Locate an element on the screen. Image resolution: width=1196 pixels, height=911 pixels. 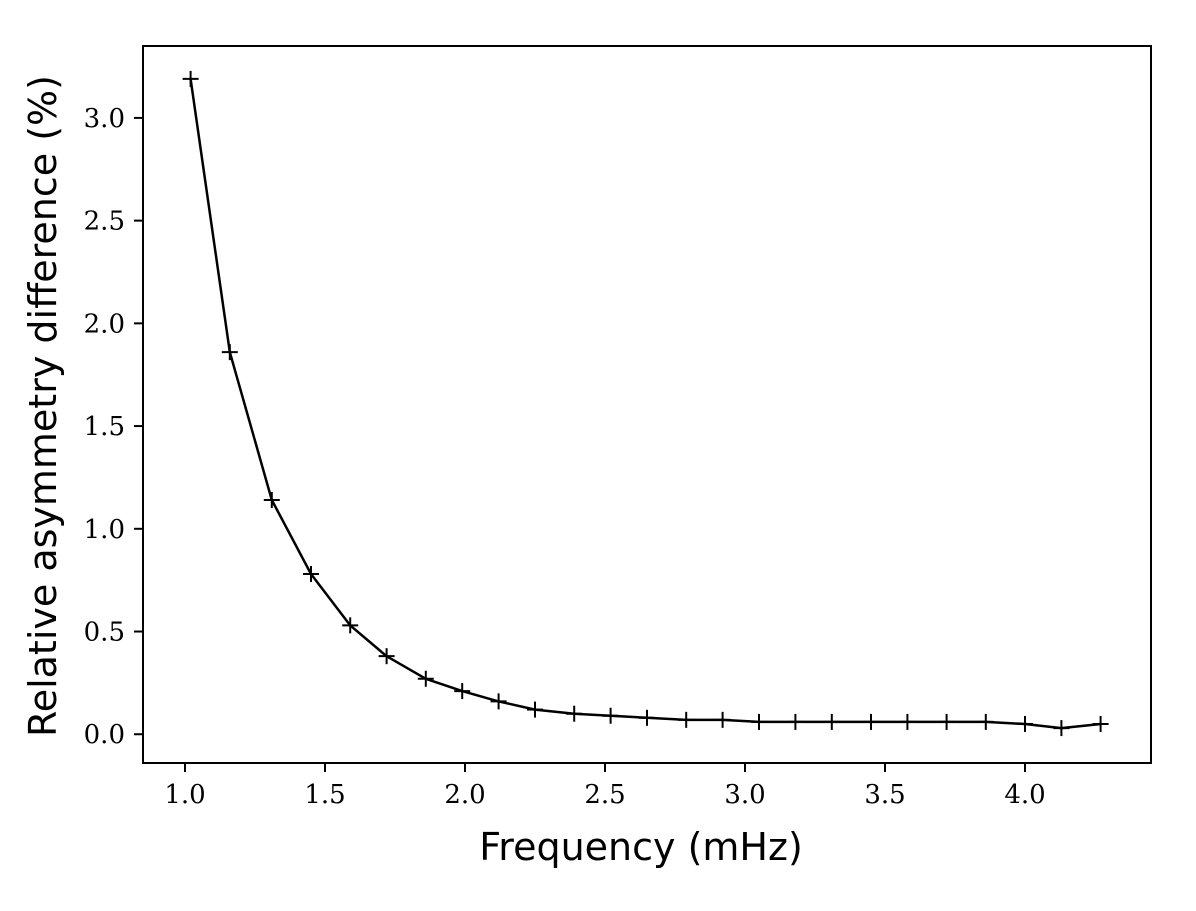
y-tick-label: 0.0 is located at coordinates (104, 735).